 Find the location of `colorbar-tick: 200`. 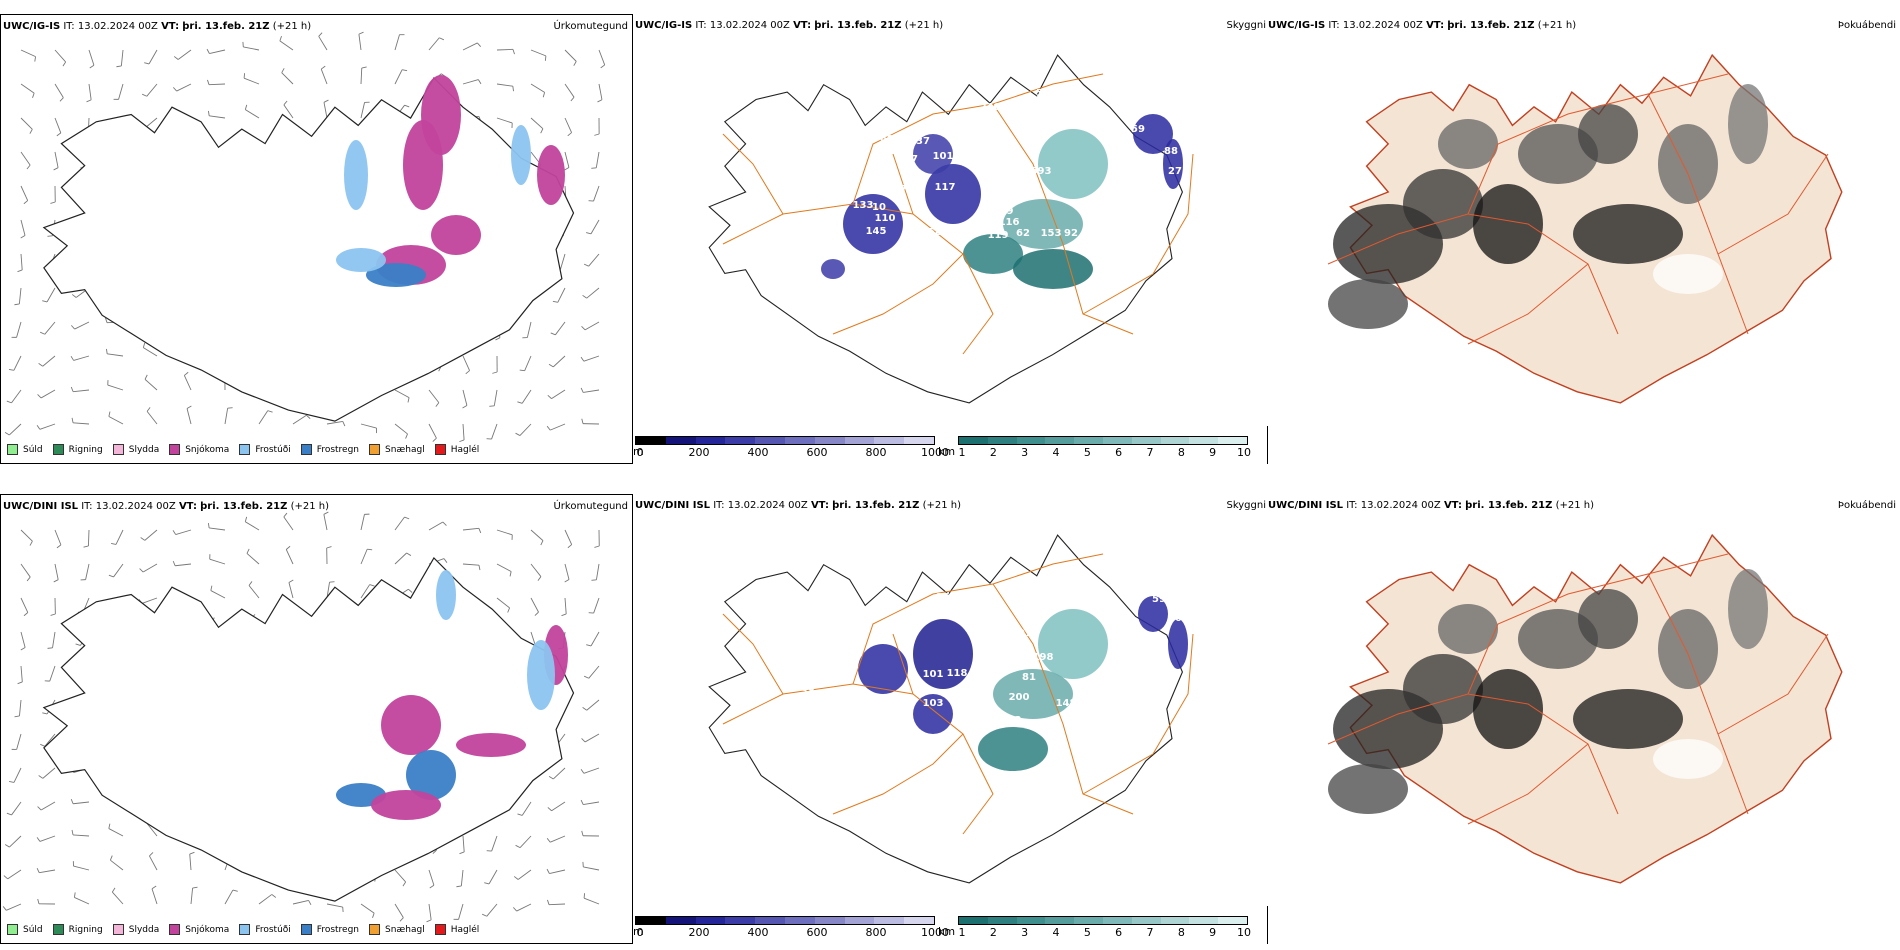

colorbar-tick: 200 is located at coordinates (699, 452).